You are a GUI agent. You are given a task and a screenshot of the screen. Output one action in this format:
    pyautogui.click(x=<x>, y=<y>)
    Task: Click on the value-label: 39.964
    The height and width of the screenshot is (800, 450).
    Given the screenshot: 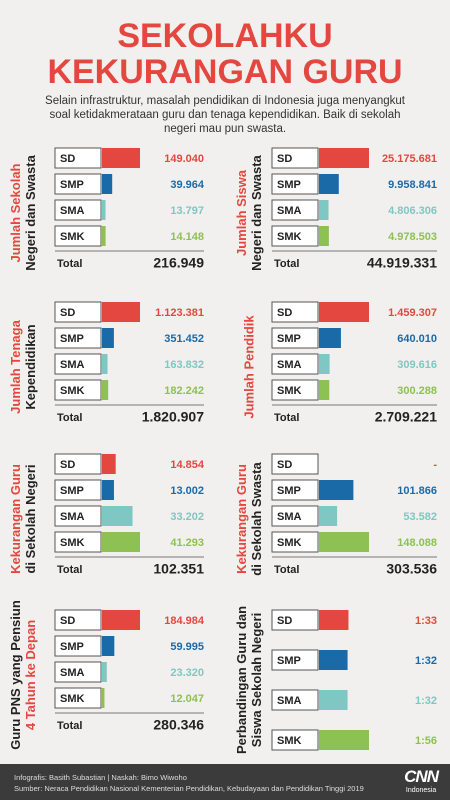 What is the action you would take?
    pyautogui.click(x=187, y=185)
    